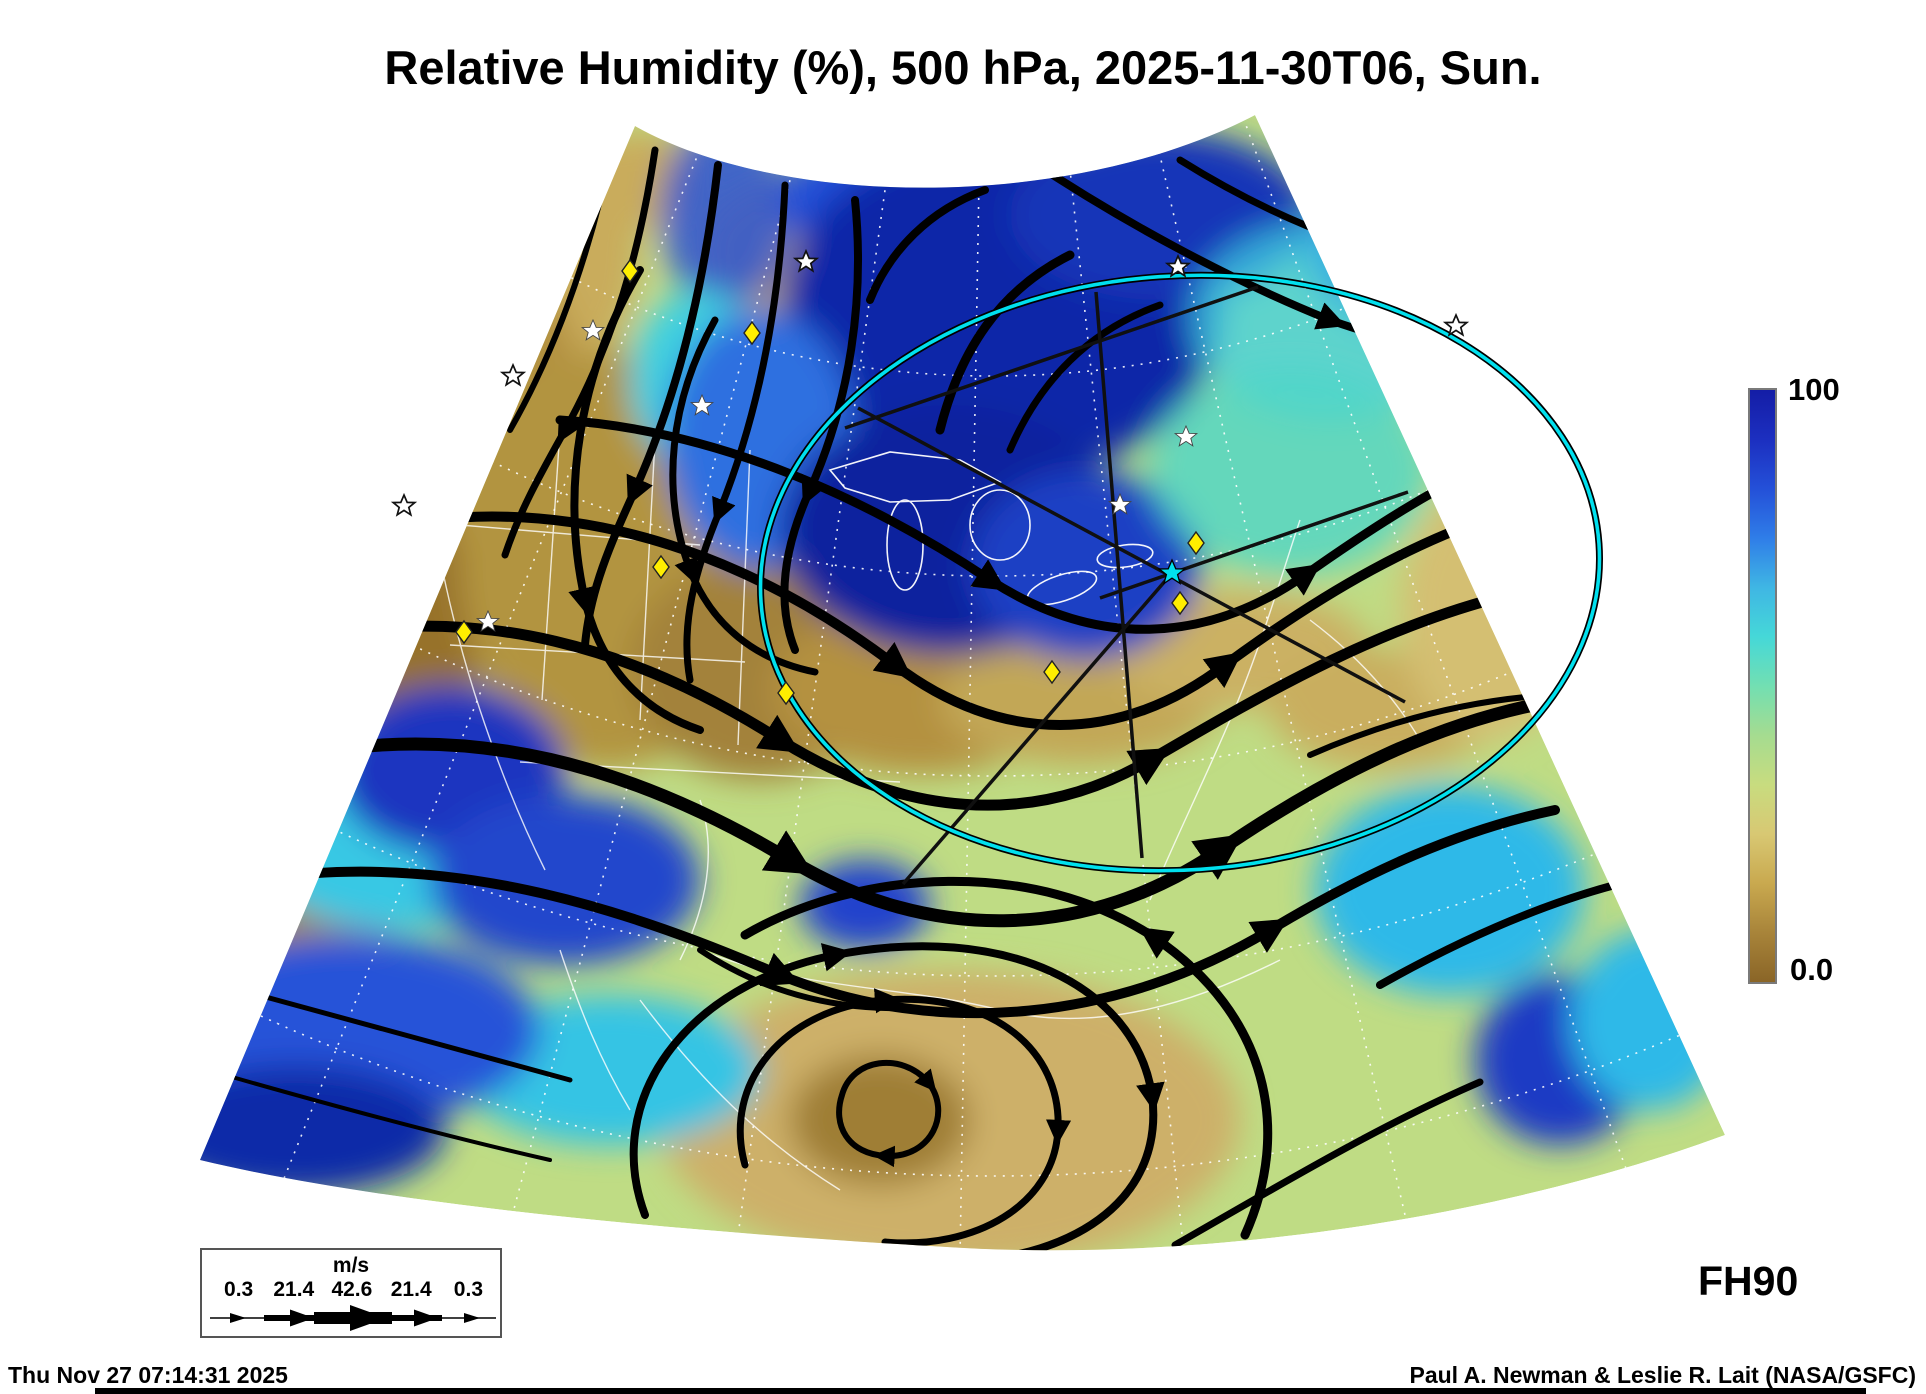 The height and width of the screenshot is (1394, 1926). Describe the element at coordinates (1814, 389) in the screenshot. I see `colorbar-max-label: 100` at that location.